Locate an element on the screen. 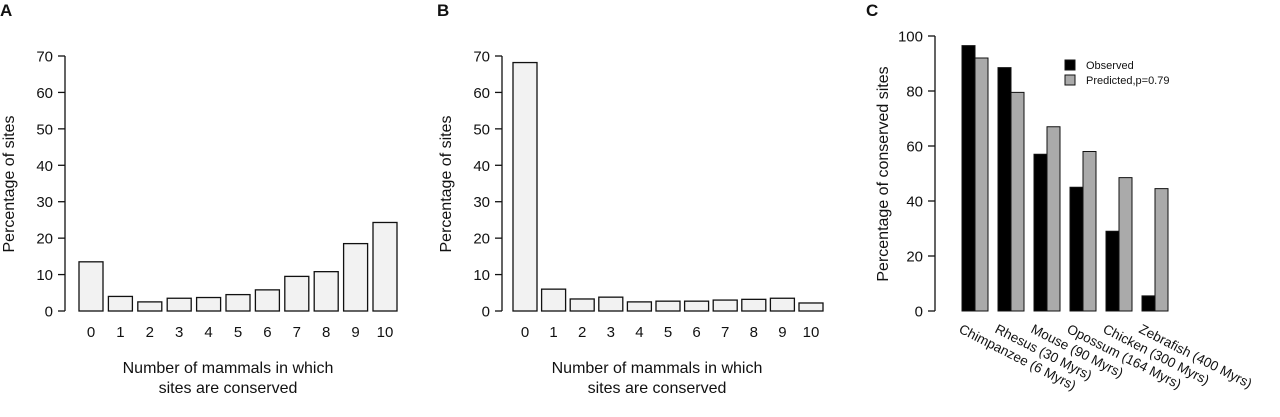 The image size is (1280, 417). b-x-tick-label: 5 is located at coordinates (668, 332).